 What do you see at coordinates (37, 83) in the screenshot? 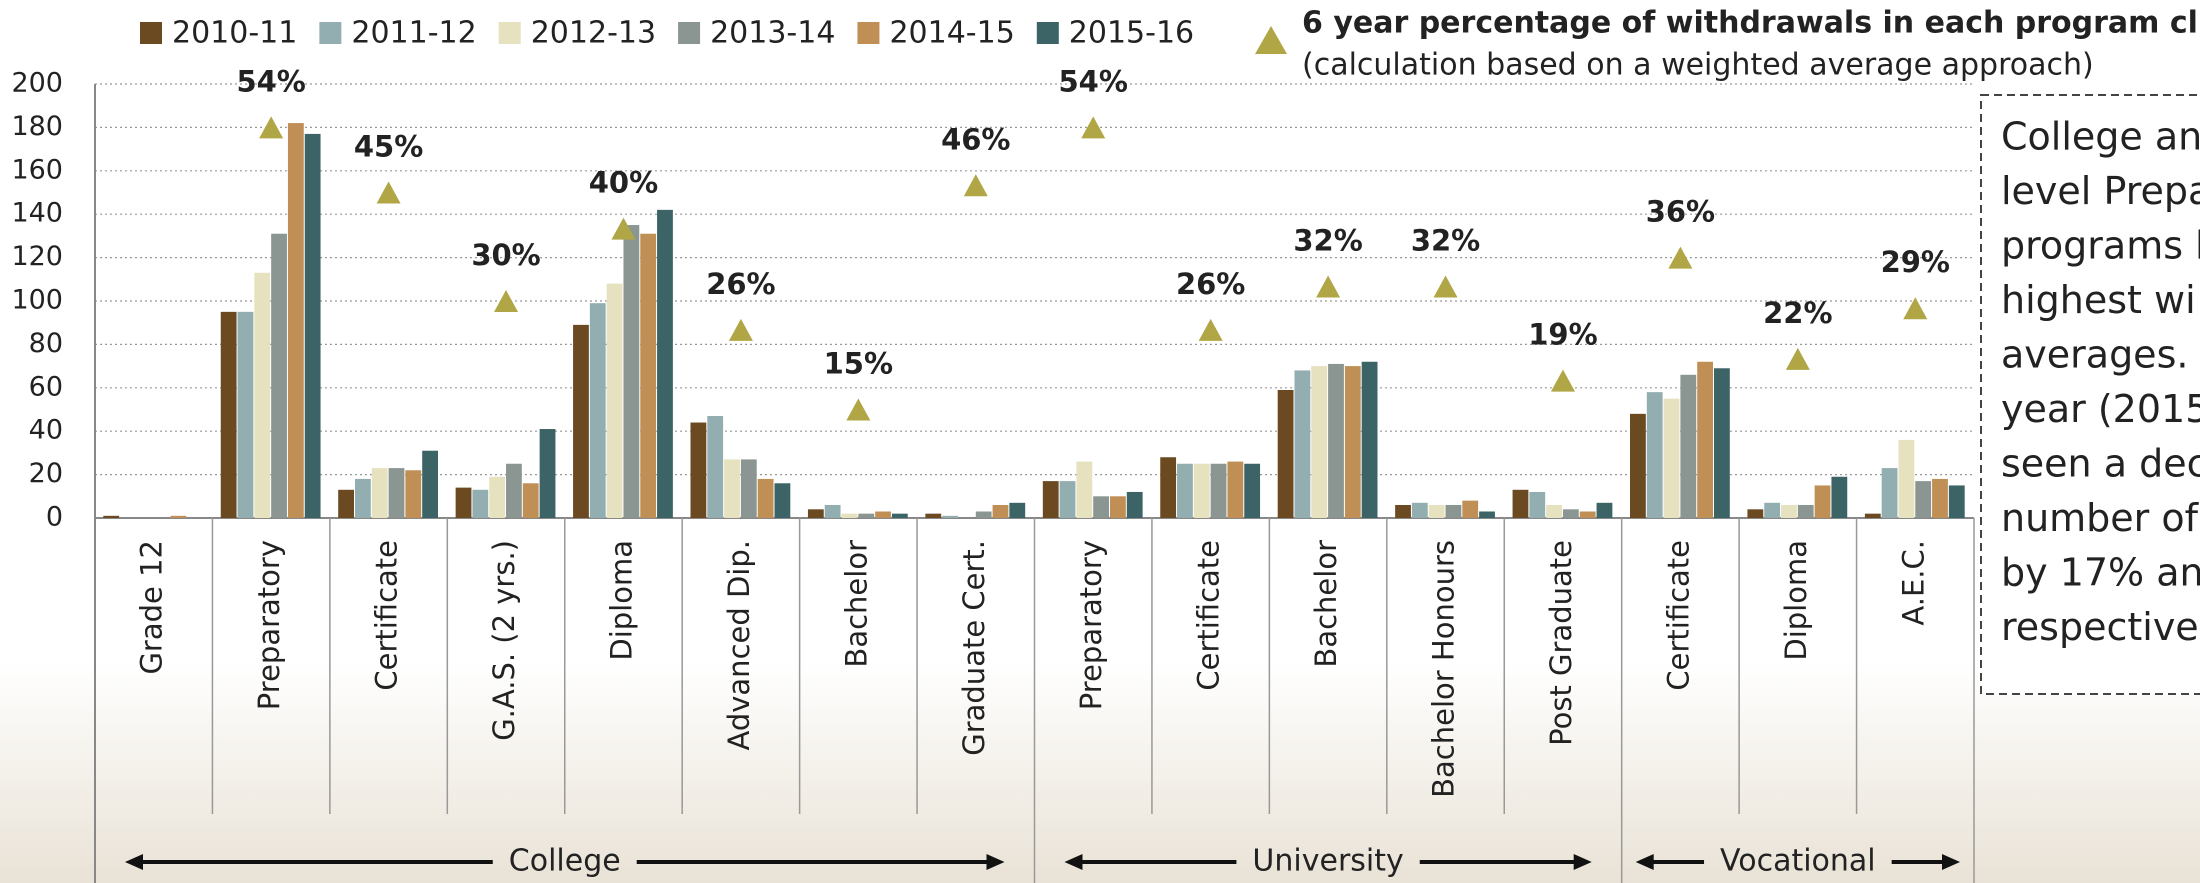
I see `y-tick-label: 200` at bounding box center [37, 83].